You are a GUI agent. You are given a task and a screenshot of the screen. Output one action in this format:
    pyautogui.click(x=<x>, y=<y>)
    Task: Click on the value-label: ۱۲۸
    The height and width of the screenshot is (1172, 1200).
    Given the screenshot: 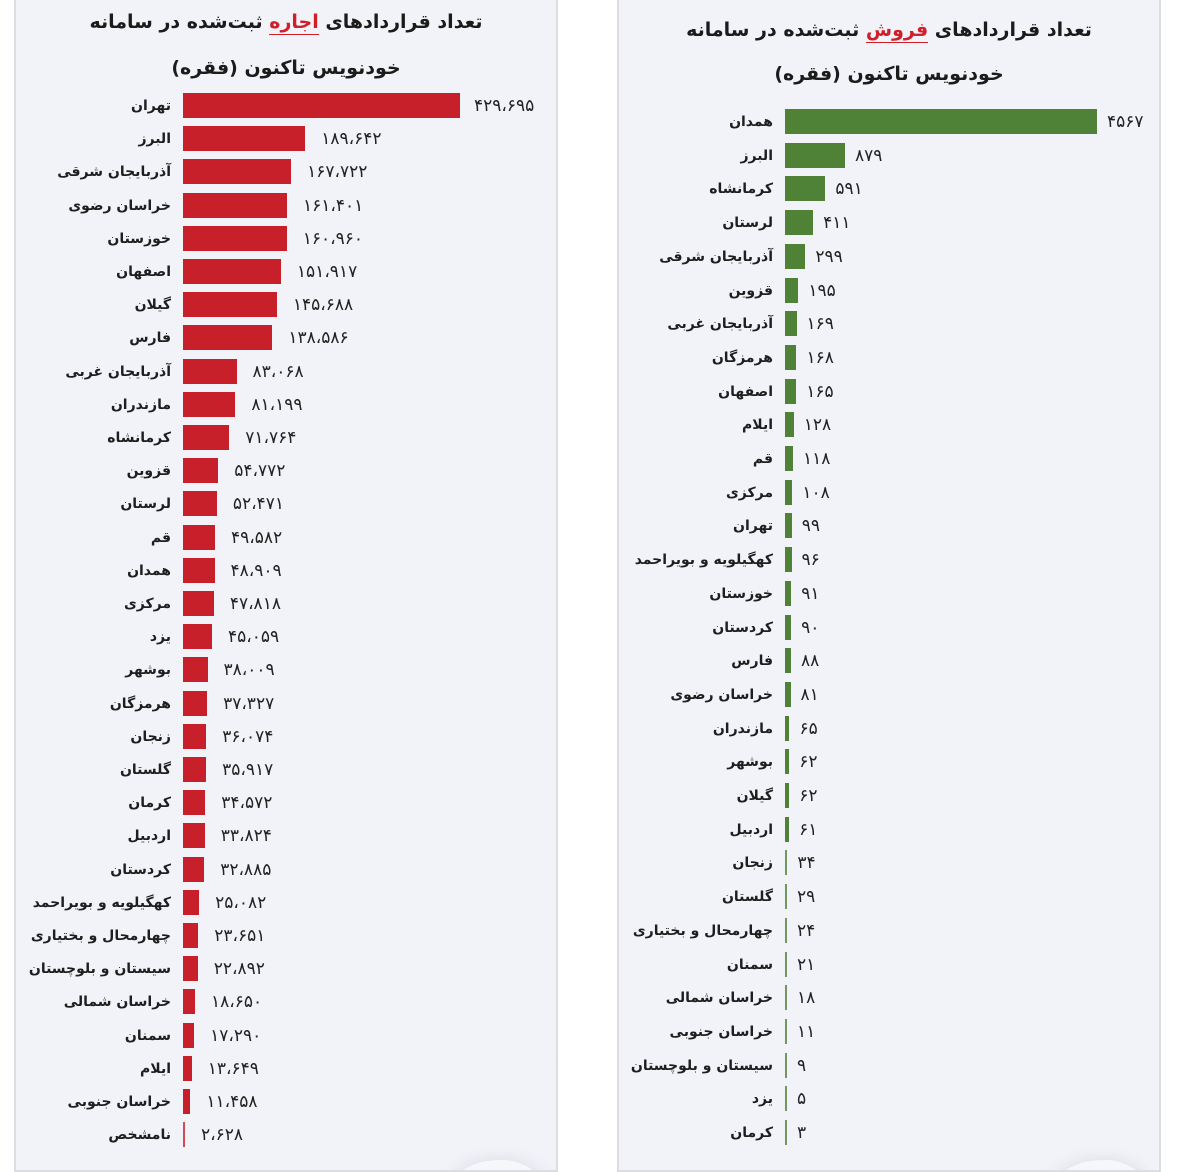 What is the action you would take?
    pyautogui.click(x=817, y=425)
    